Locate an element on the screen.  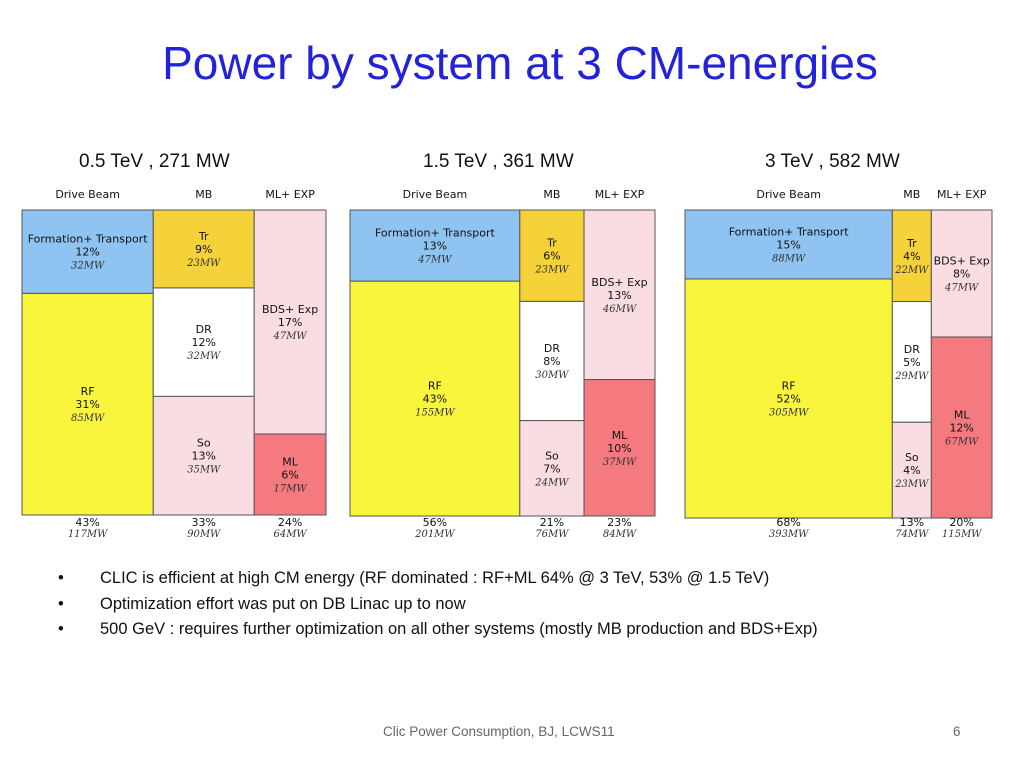
footer-text: Clic Power Consumption, BJ, LCWS11 is located at coordinates (499, 731).